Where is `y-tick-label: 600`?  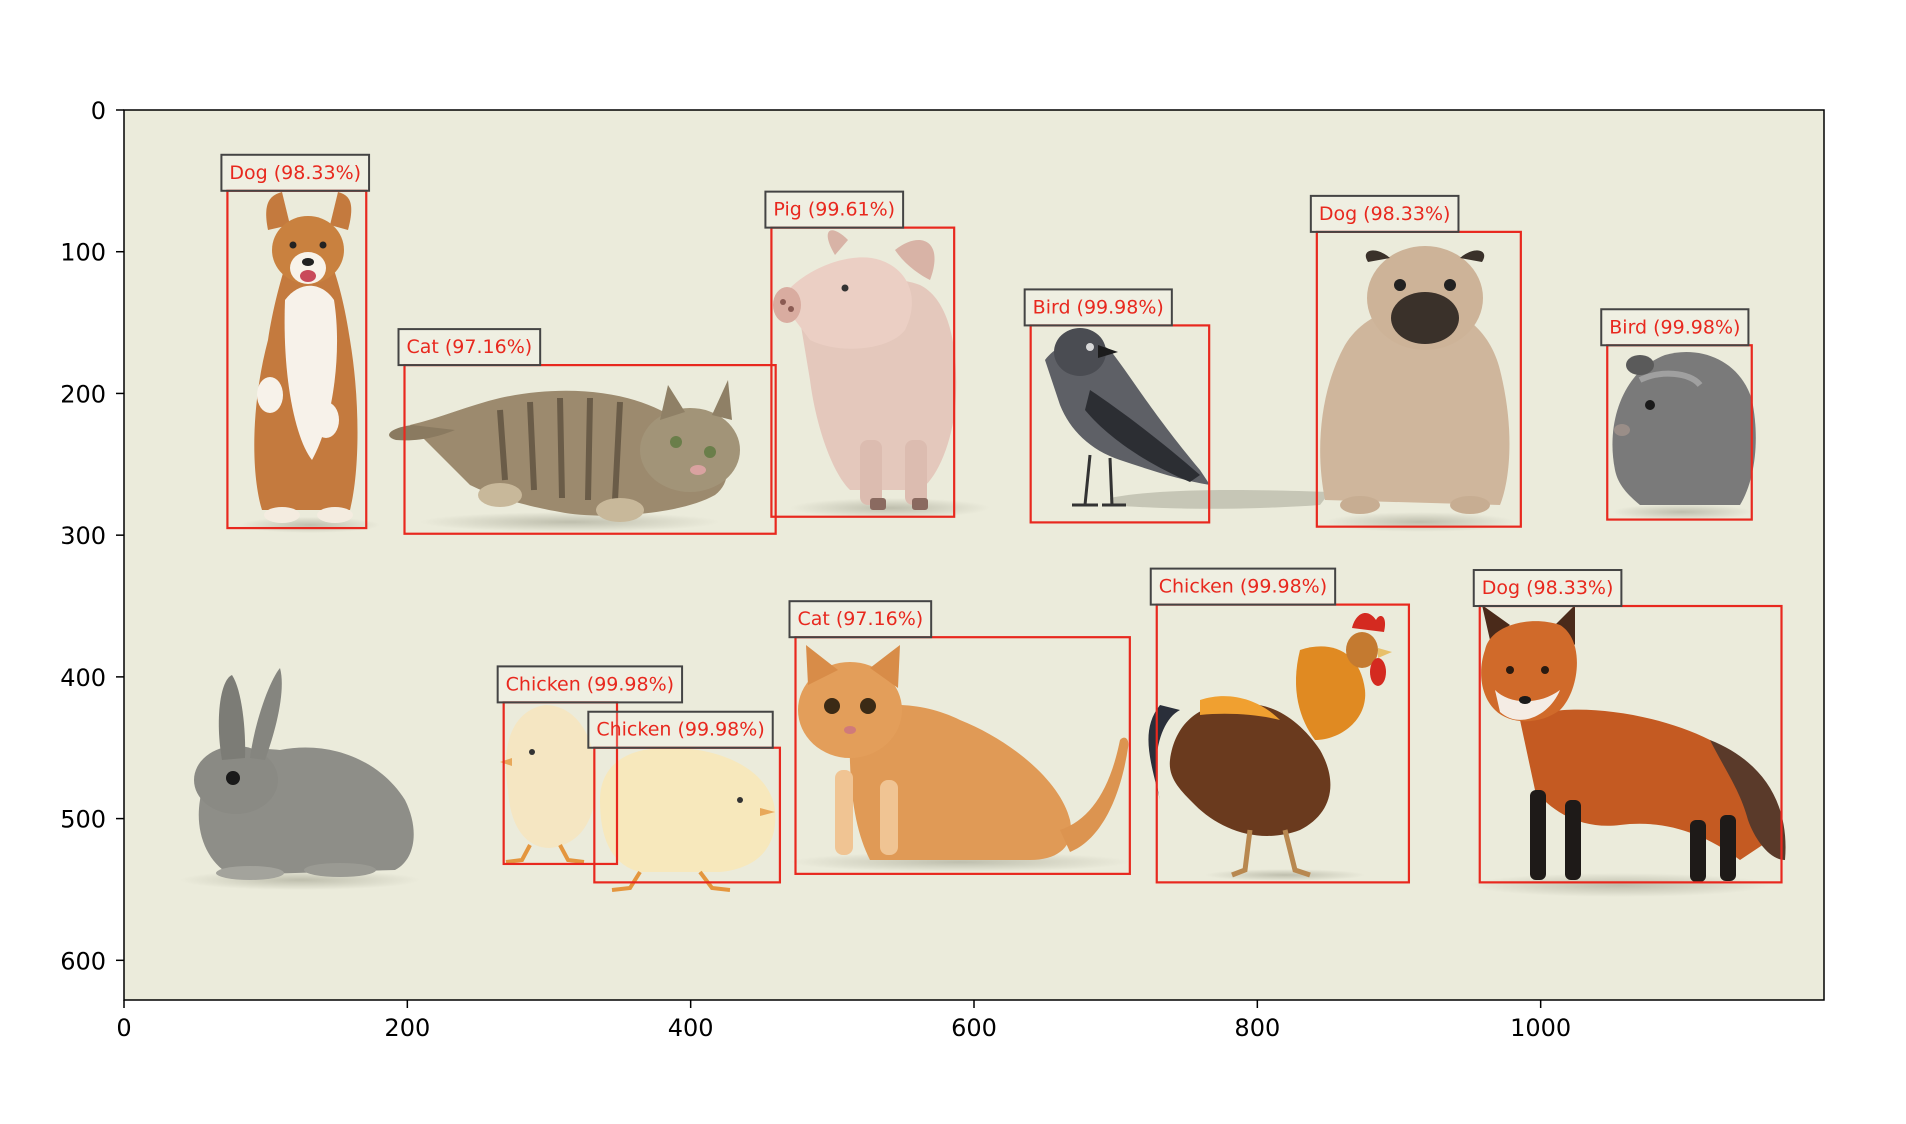
y-tick-label: 600 is located at coordinates (83, 961).